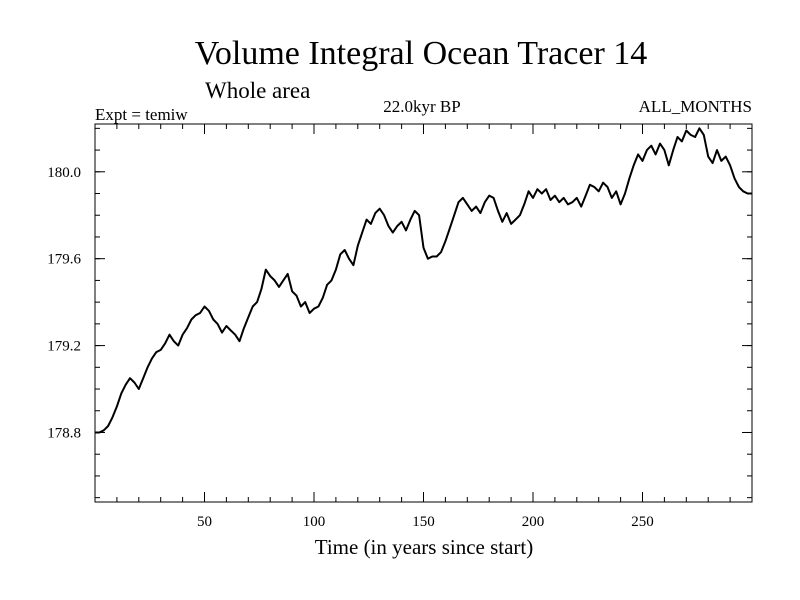 The height and width of the screenshot is (600, 800). Describe the element at coordinates (64, 260) in the screenshot. I see `y-tick-label: 179.6` at that location.